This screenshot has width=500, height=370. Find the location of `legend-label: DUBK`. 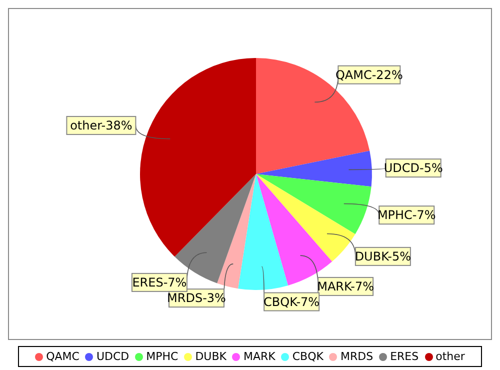

legend-label: DUBK is located at coordinates (210, 356).